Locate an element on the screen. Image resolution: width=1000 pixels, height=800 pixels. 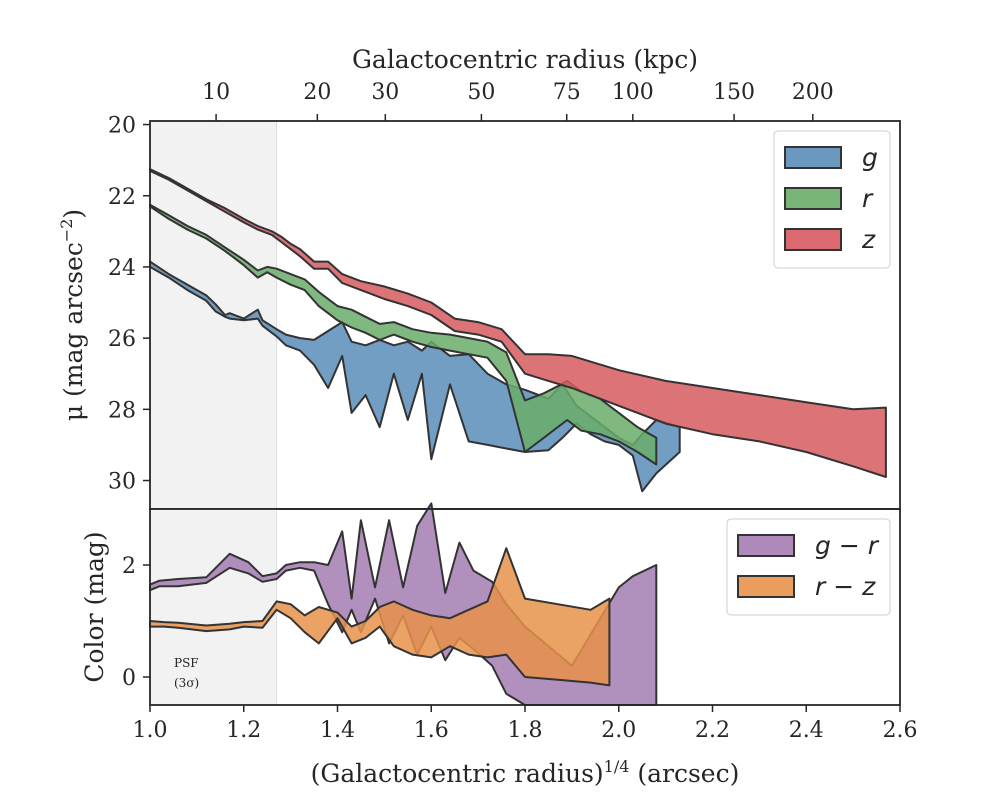
main-legend-label: g is located at coordinates (870, 157).